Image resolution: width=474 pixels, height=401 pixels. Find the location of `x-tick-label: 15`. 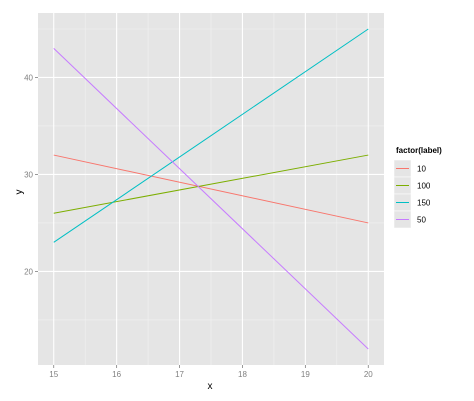

x-tick-label: 15 is located at coordinates (53, 374).